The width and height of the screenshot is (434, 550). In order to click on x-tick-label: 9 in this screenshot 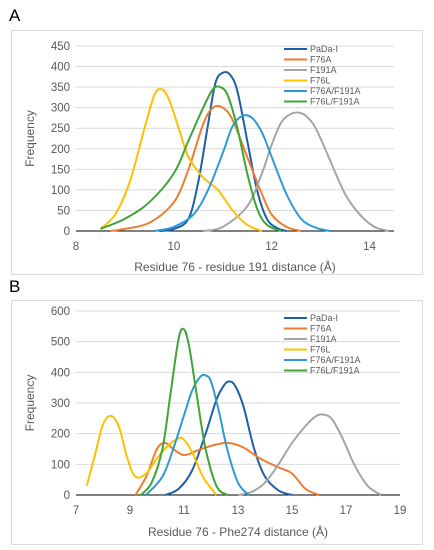, I will do `click(130, 511)`.